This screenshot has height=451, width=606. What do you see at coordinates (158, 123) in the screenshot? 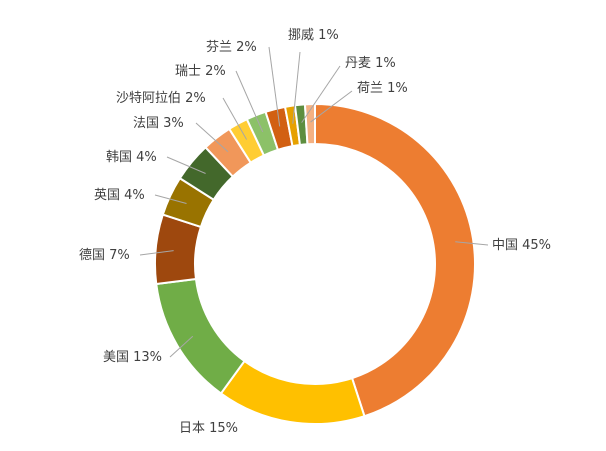
I see `data-label: 法国 3%` at bounding box center [158, 123].